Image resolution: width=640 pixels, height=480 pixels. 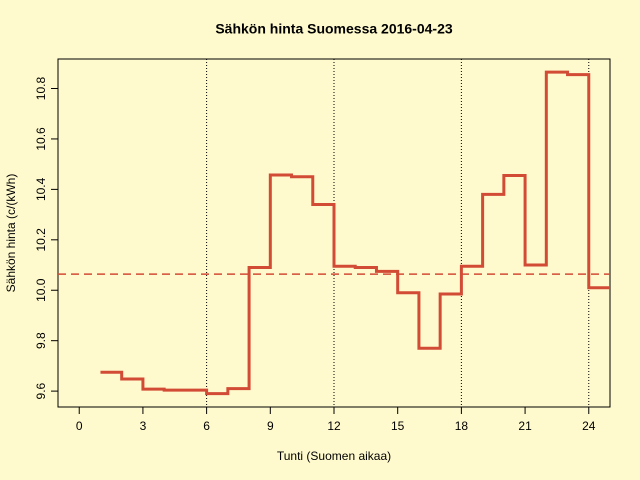 What do you see at coordinates (143, 426) in the screenshot?
I see `x-tick-label: 3` at bounding box center [143, 426].